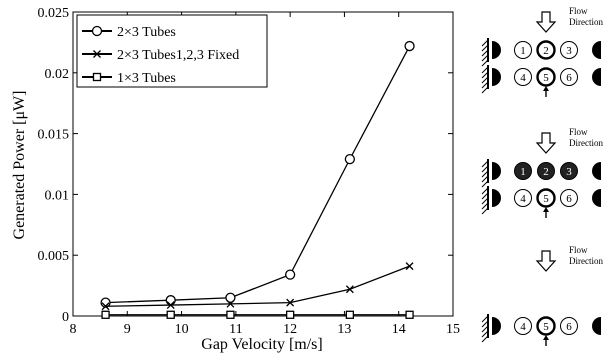  What do you see at coordinates (235, 329) in the screenshot?
I see `x-tick-label: 11` at bounding box center [235, 329].